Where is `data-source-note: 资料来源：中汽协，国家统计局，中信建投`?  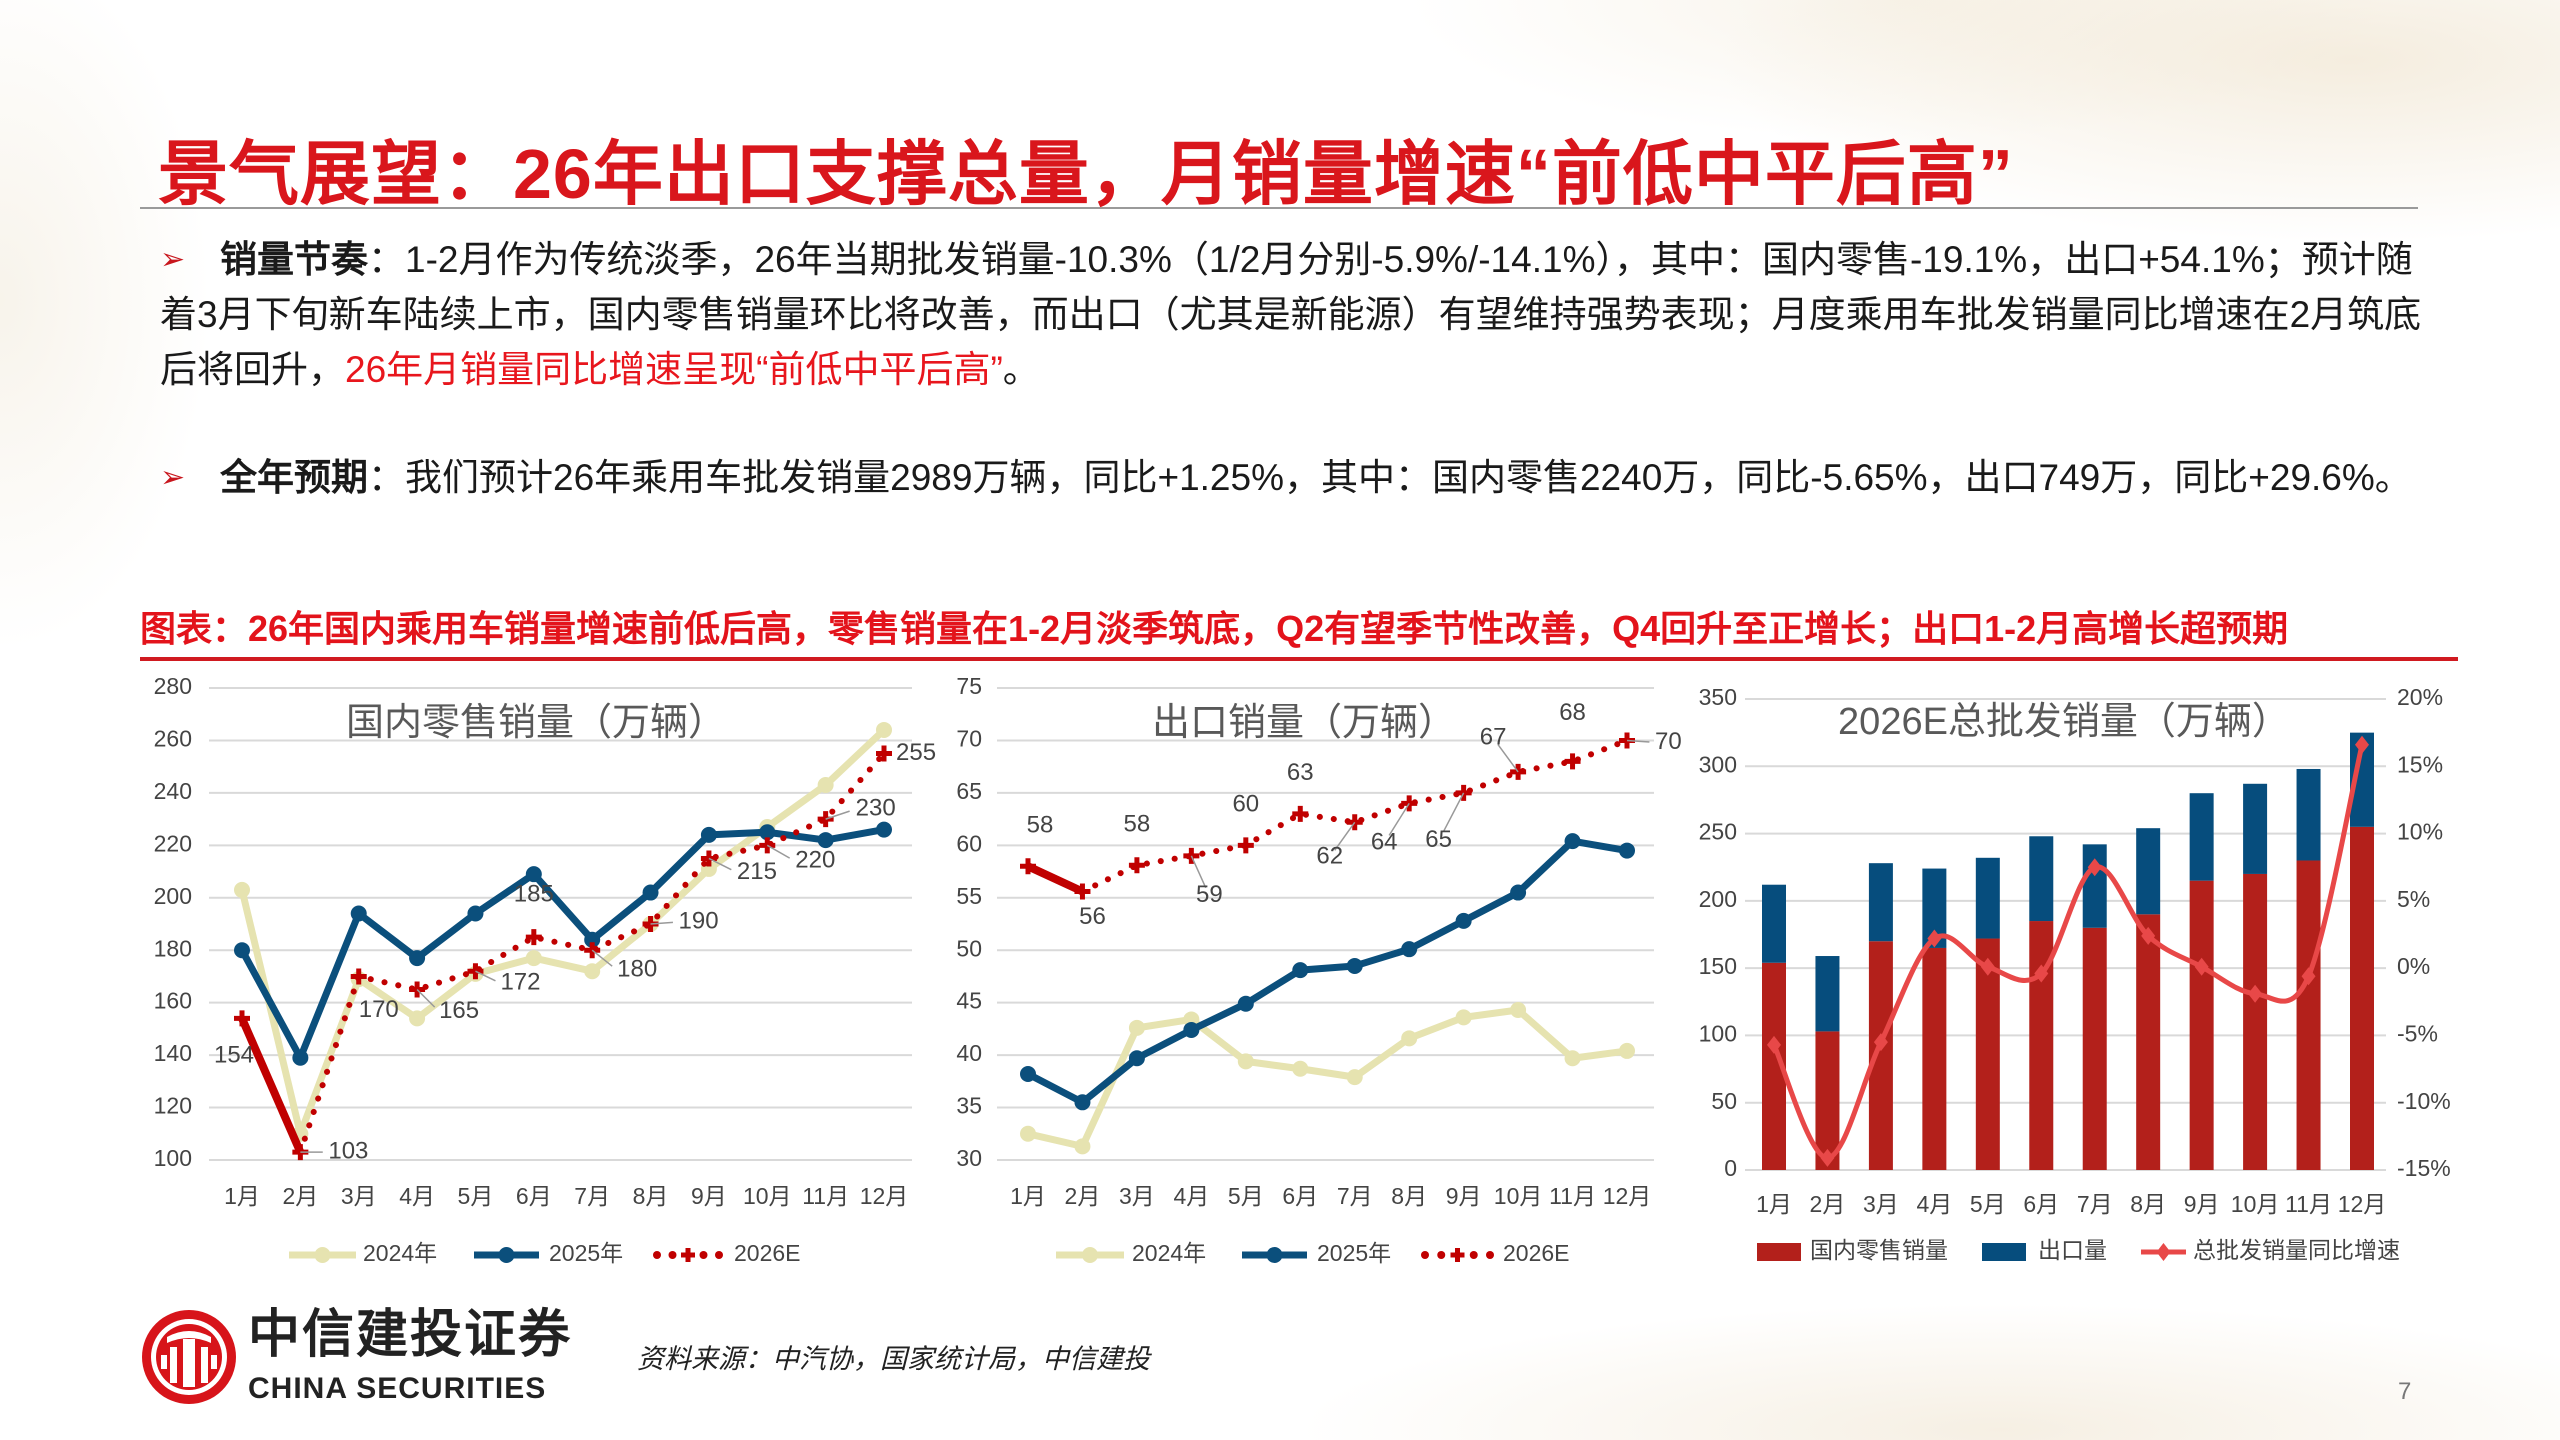
data-source-note: 资料来源：中汽协，国家统计局，中信建投 is located at coordinates (893, 1359).